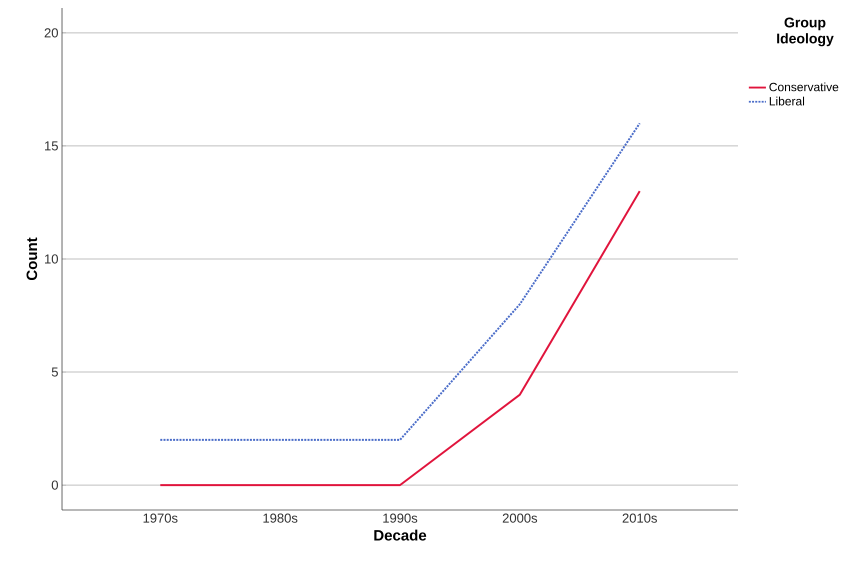 Image resolution: width=860 pixels, height=576 pixels. I want to click on y-axis-title: Count, so click(32, 259).